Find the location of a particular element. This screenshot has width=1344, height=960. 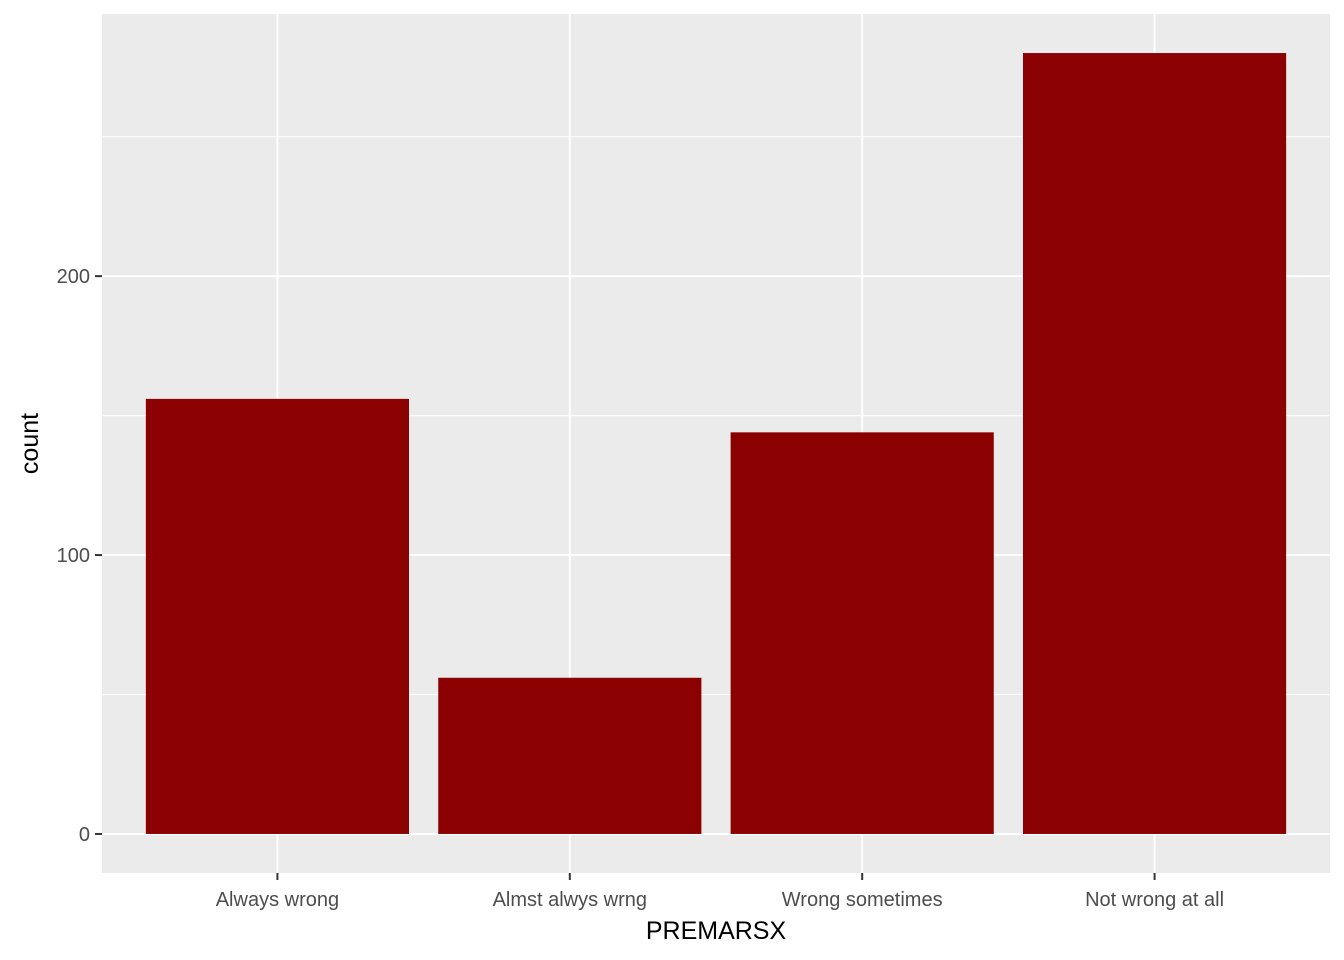

y-tick-label: 100 is located at coordinates (73, 556).